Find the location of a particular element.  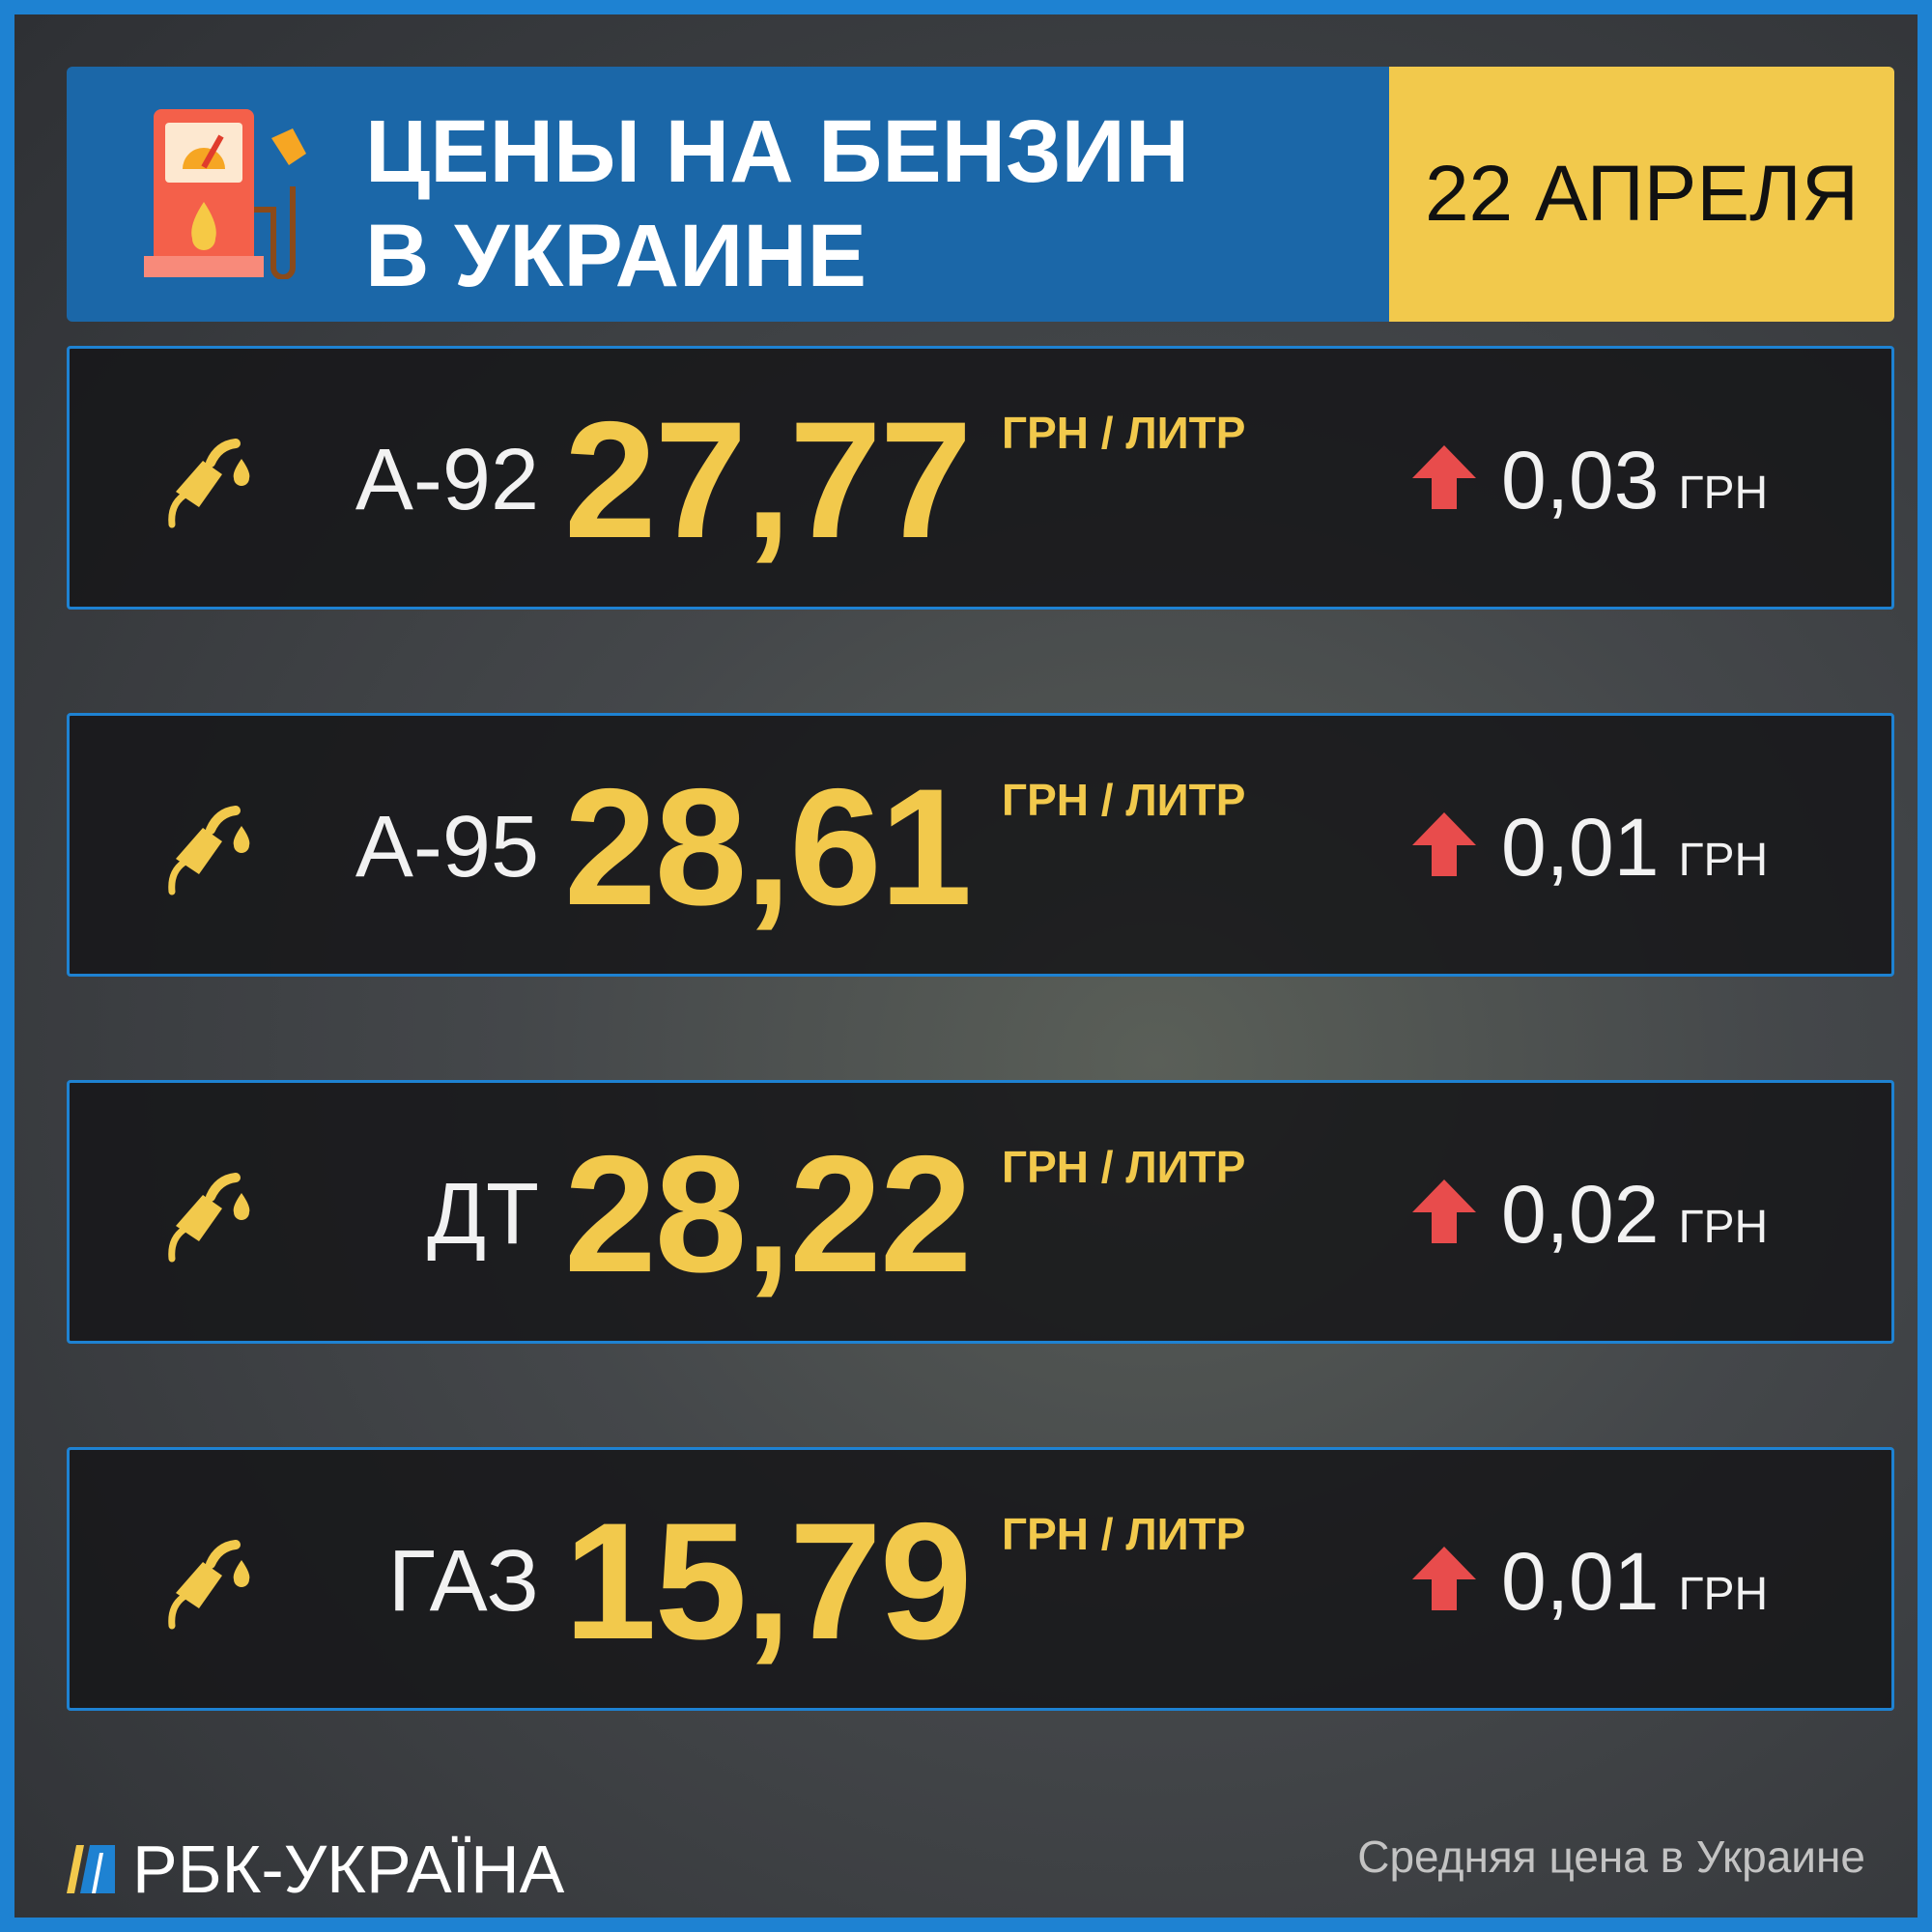

fuel-type: ГАЗ is located at coordinates (463, 1581).